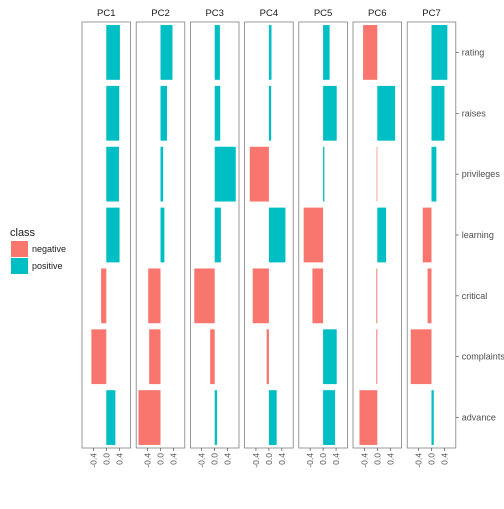 The image size is (504, 509). What do you see at coordinates (154, 356) in the screenshot?
I see `bar-pc2-complaints` at bounding box center [154, 356].